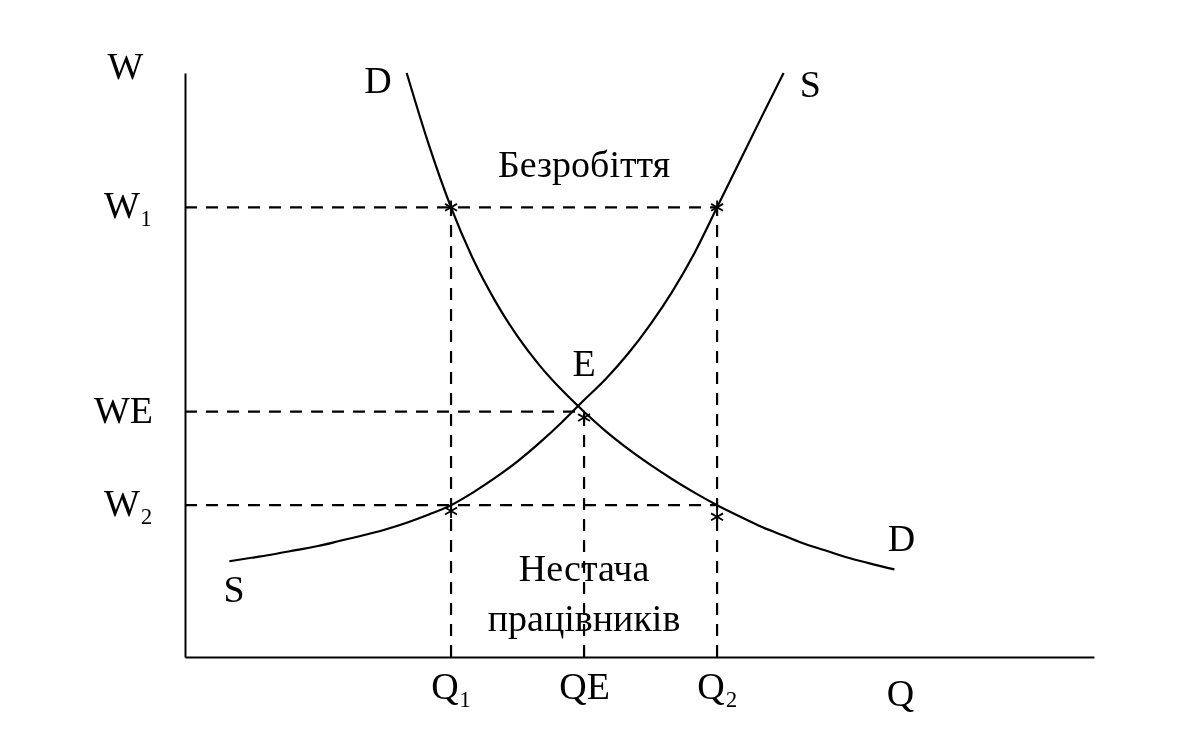 This screenshot has height=734, width=1190. I want to click on series-label: D, so click(901, 538).